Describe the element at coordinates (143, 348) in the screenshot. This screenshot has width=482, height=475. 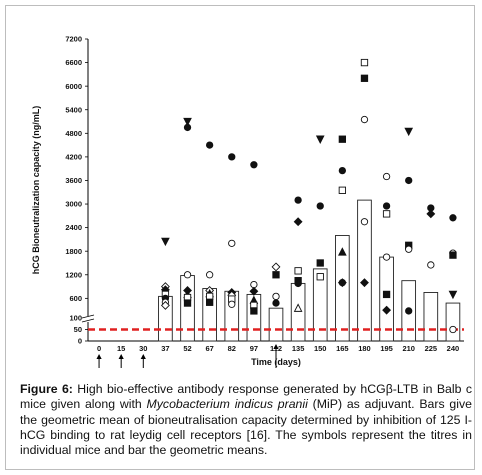
I see `x-tick-label: 30` at that location.